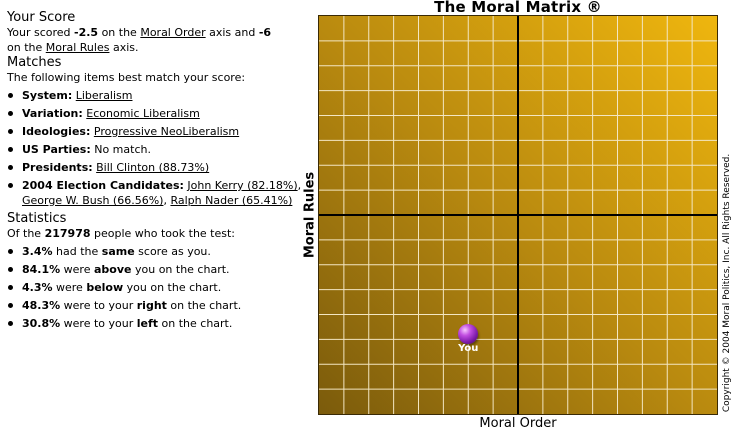 The image size is (736, 435). Describe the element at coordinates (518, 8) in the screenshot. I see `chart-title: The Moral Matrix ®` at that location.